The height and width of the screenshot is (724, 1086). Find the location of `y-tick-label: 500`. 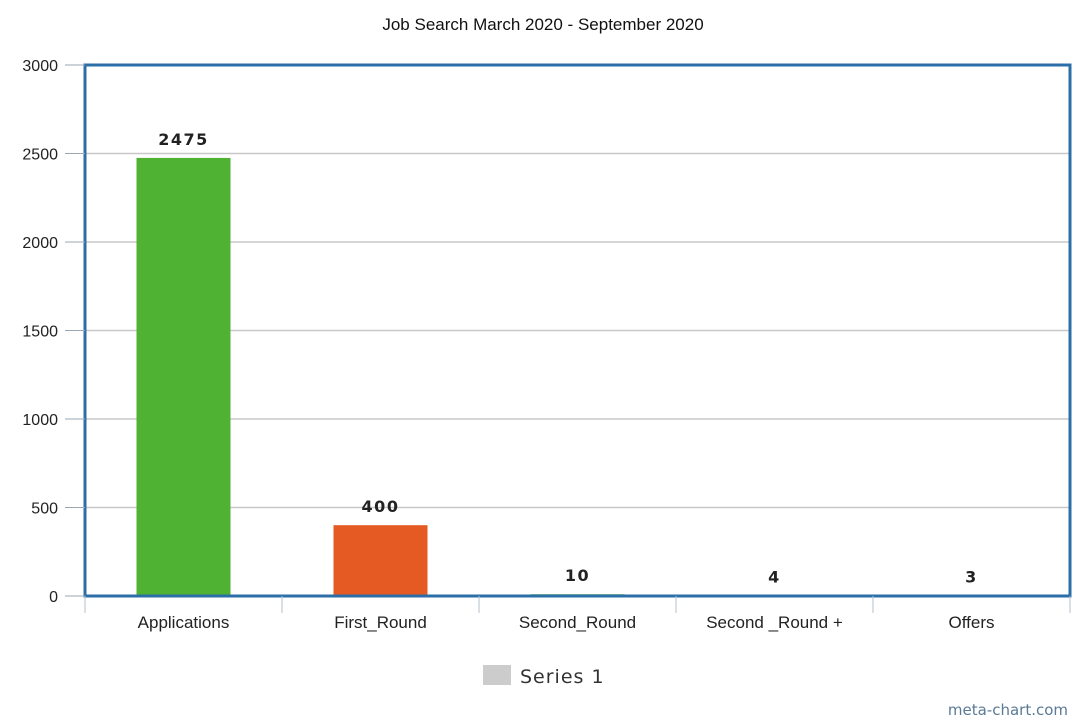

y-tick-label: 500 is located at coordinates (44, 509).